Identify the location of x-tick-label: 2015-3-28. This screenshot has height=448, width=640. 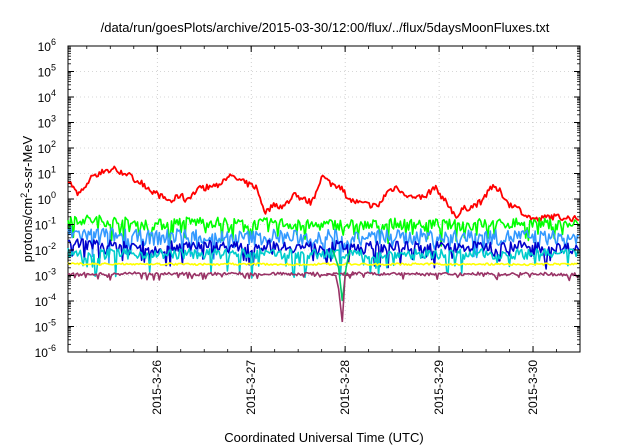
(345, 387).